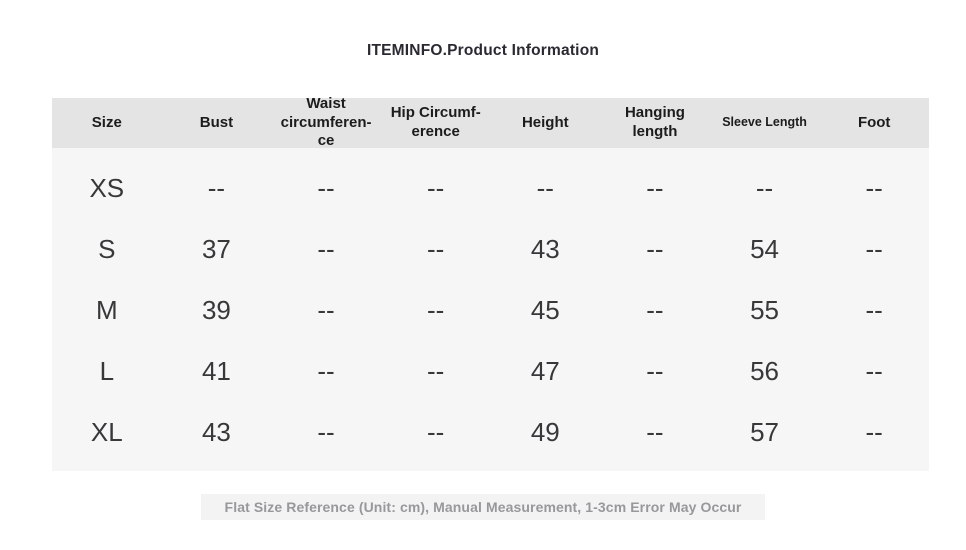 The height and width of the screenshot is (550, 966). What do you see at coordinates (216, 371) in the screenshot?
I see `bust-value: 41` at bounding box center [216, 371].